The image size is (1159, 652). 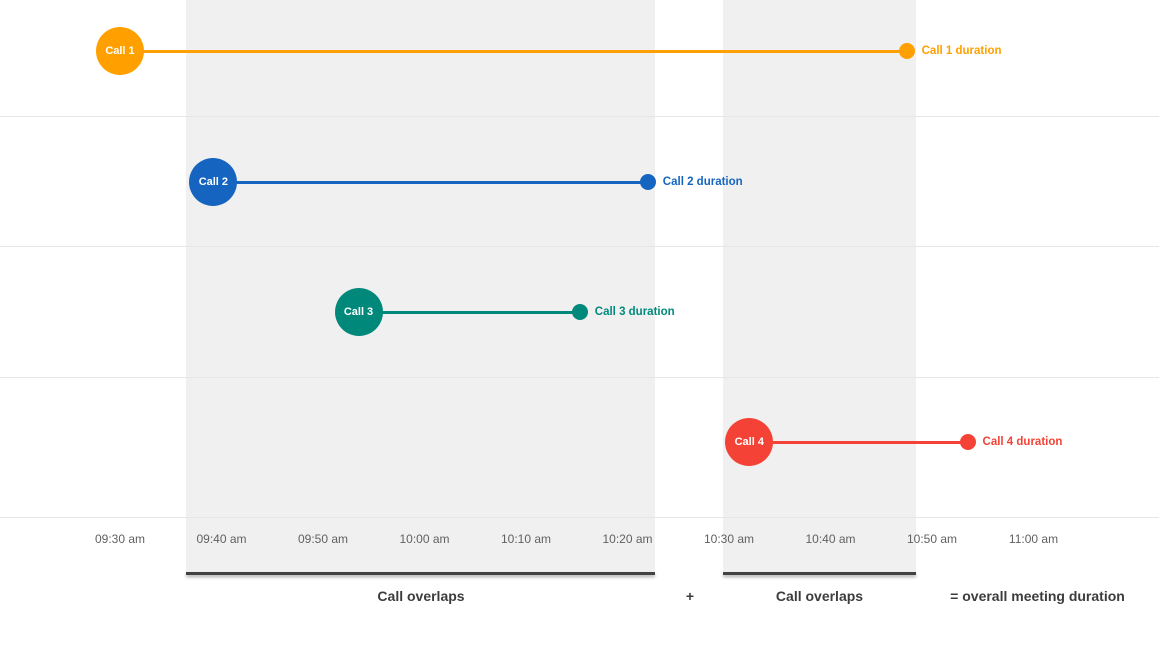 What do you see at coordinates (932, 539) in the screenshot?
I see `axis-tick-label: 10:50 am` at bounding box center [932, 539].